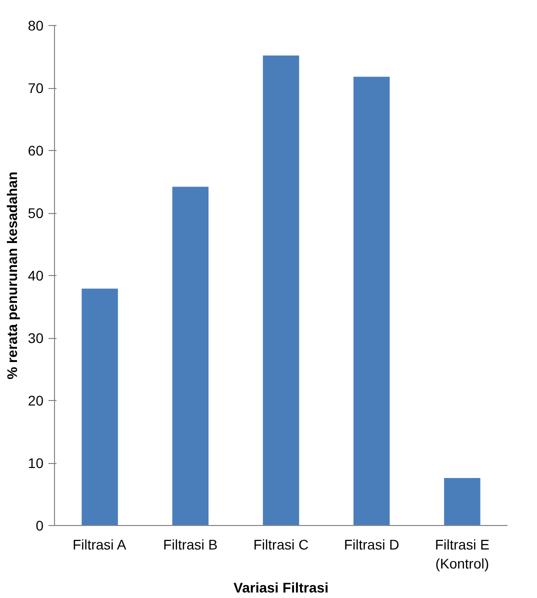 The height and width of the screenshot is (598, 537). Describe the element at coordinates (40, 526) in the screenshot. I see `y-tick-label: 0` at that location.